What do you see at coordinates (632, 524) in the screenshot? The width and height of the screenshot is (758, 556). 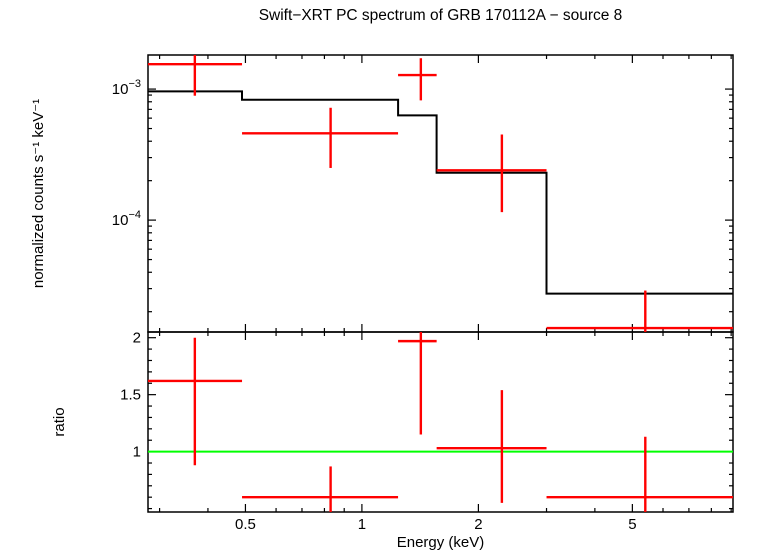 I see `svg-text: 5` at bounding box center [632, 524].